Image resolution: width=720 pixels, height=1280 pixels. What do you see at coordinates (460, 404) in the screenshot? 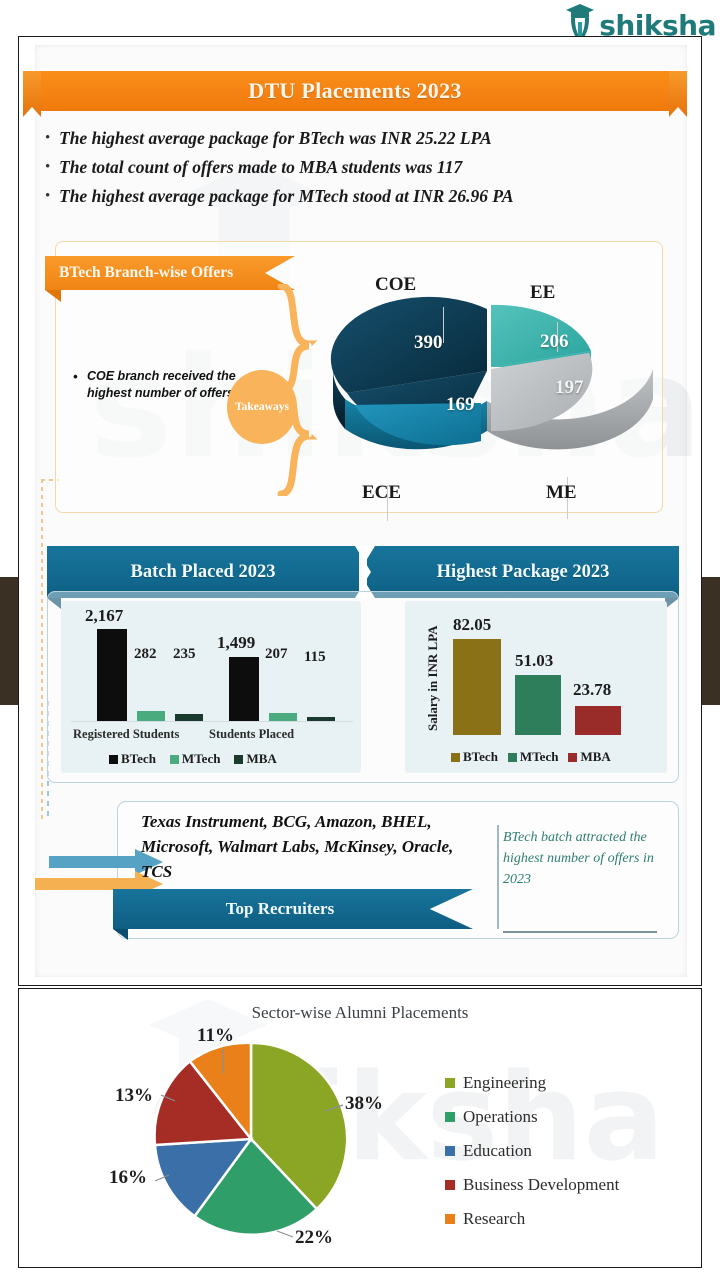
I see `pie-value-ece: 169` at bounding box center [460, 404].